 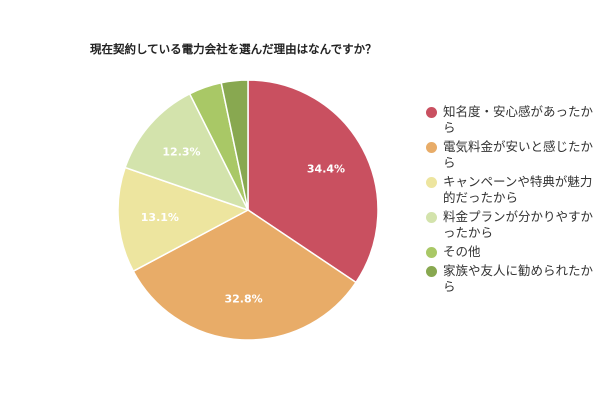 I want to click on legend-item: 電気料金が安いと感じたから, so click(x=513, y=155).